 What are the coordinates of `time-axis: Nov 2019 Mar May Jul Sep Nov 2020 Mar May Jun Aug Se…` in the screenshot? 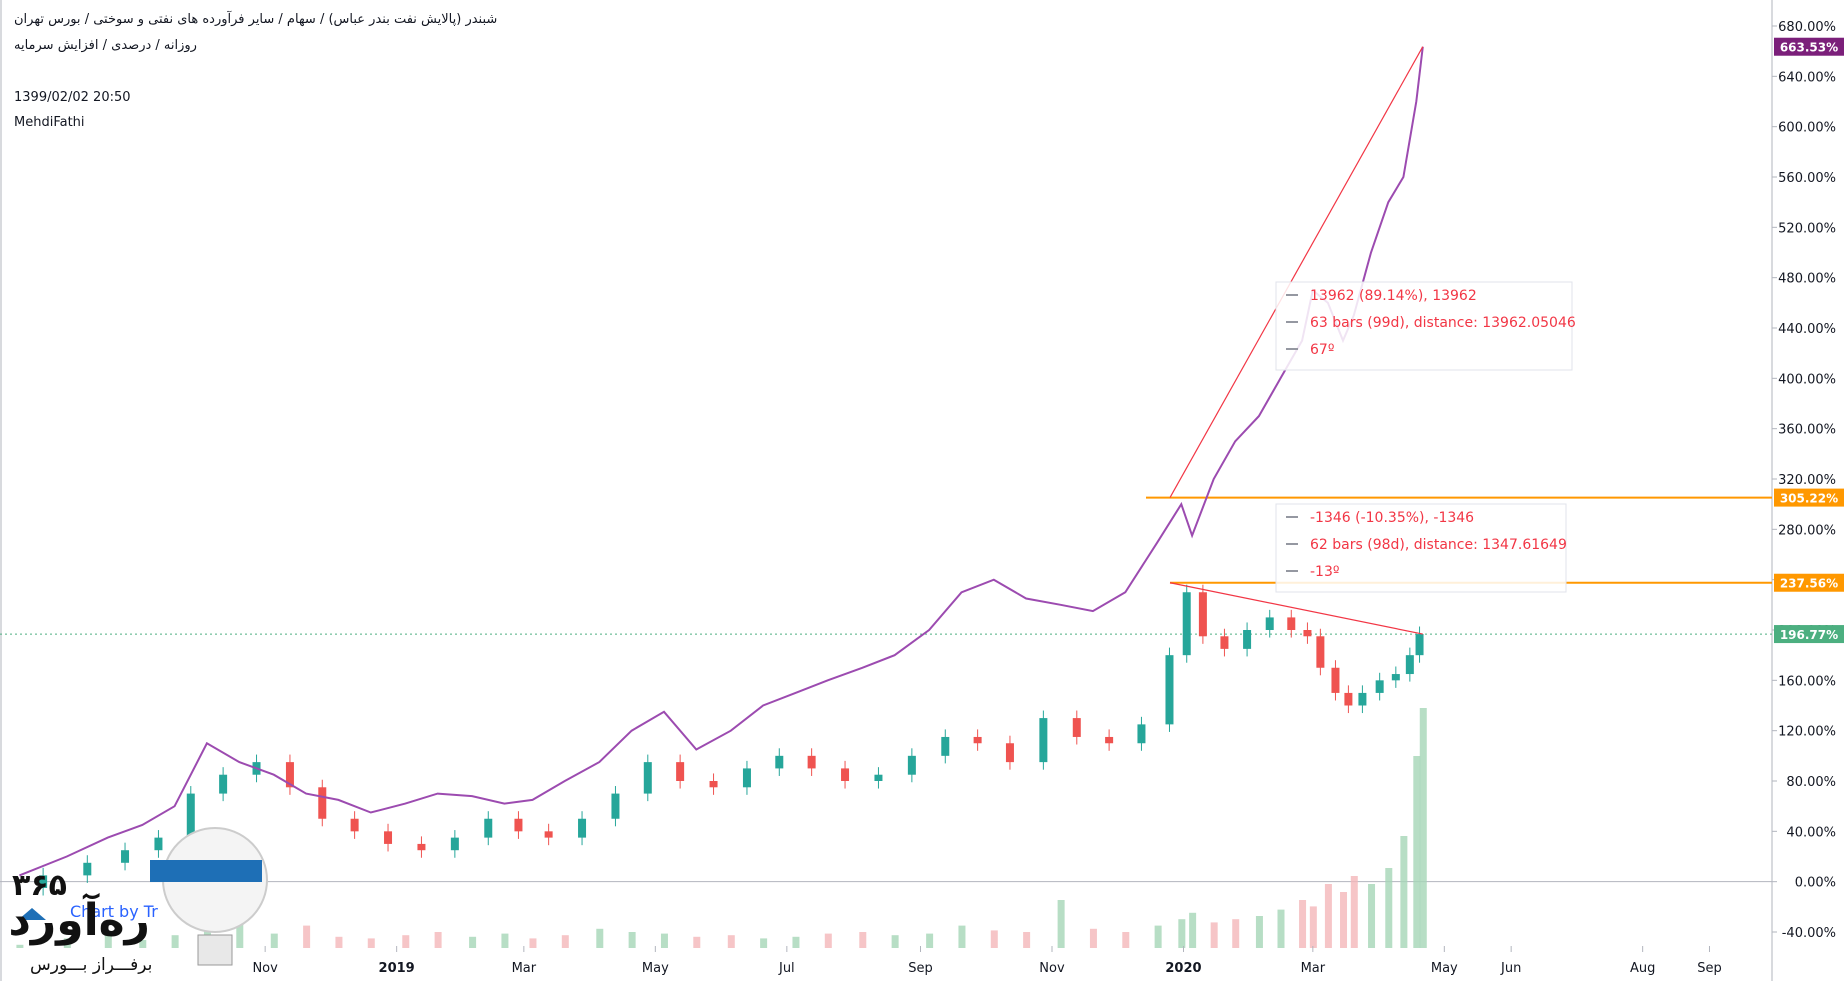 It's located at (987, 961).